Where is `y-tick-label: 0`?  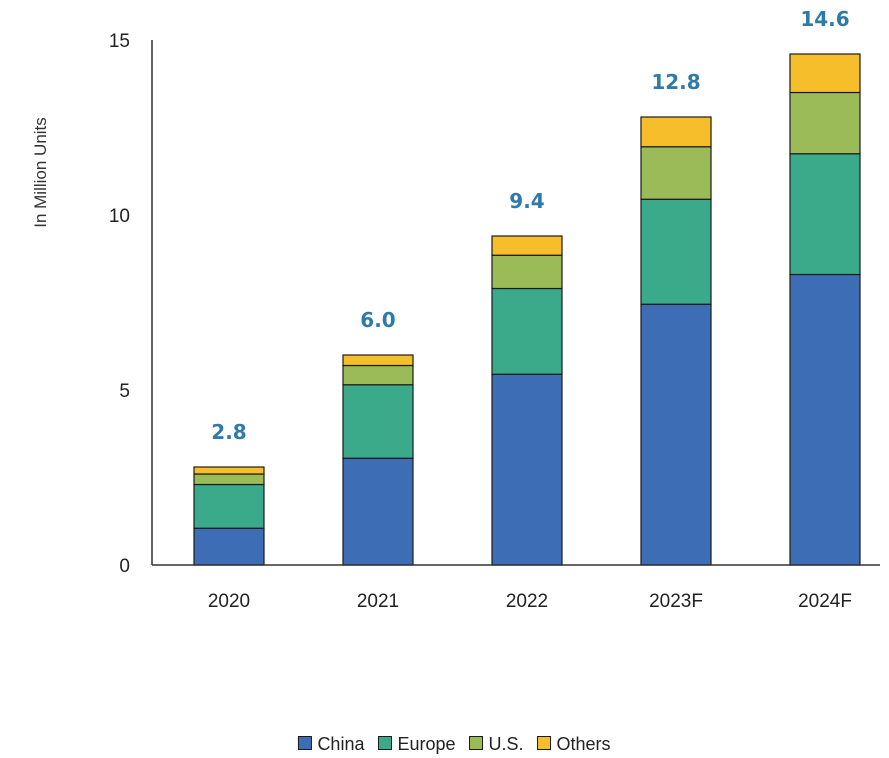
y-tick-label: 0 is located at coordinates (124, 566).